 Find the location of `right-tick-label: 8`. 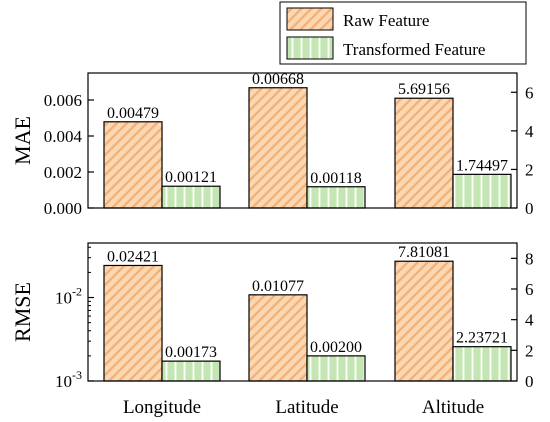

right-tick-label: 8 is located at coordinates (529, 258).